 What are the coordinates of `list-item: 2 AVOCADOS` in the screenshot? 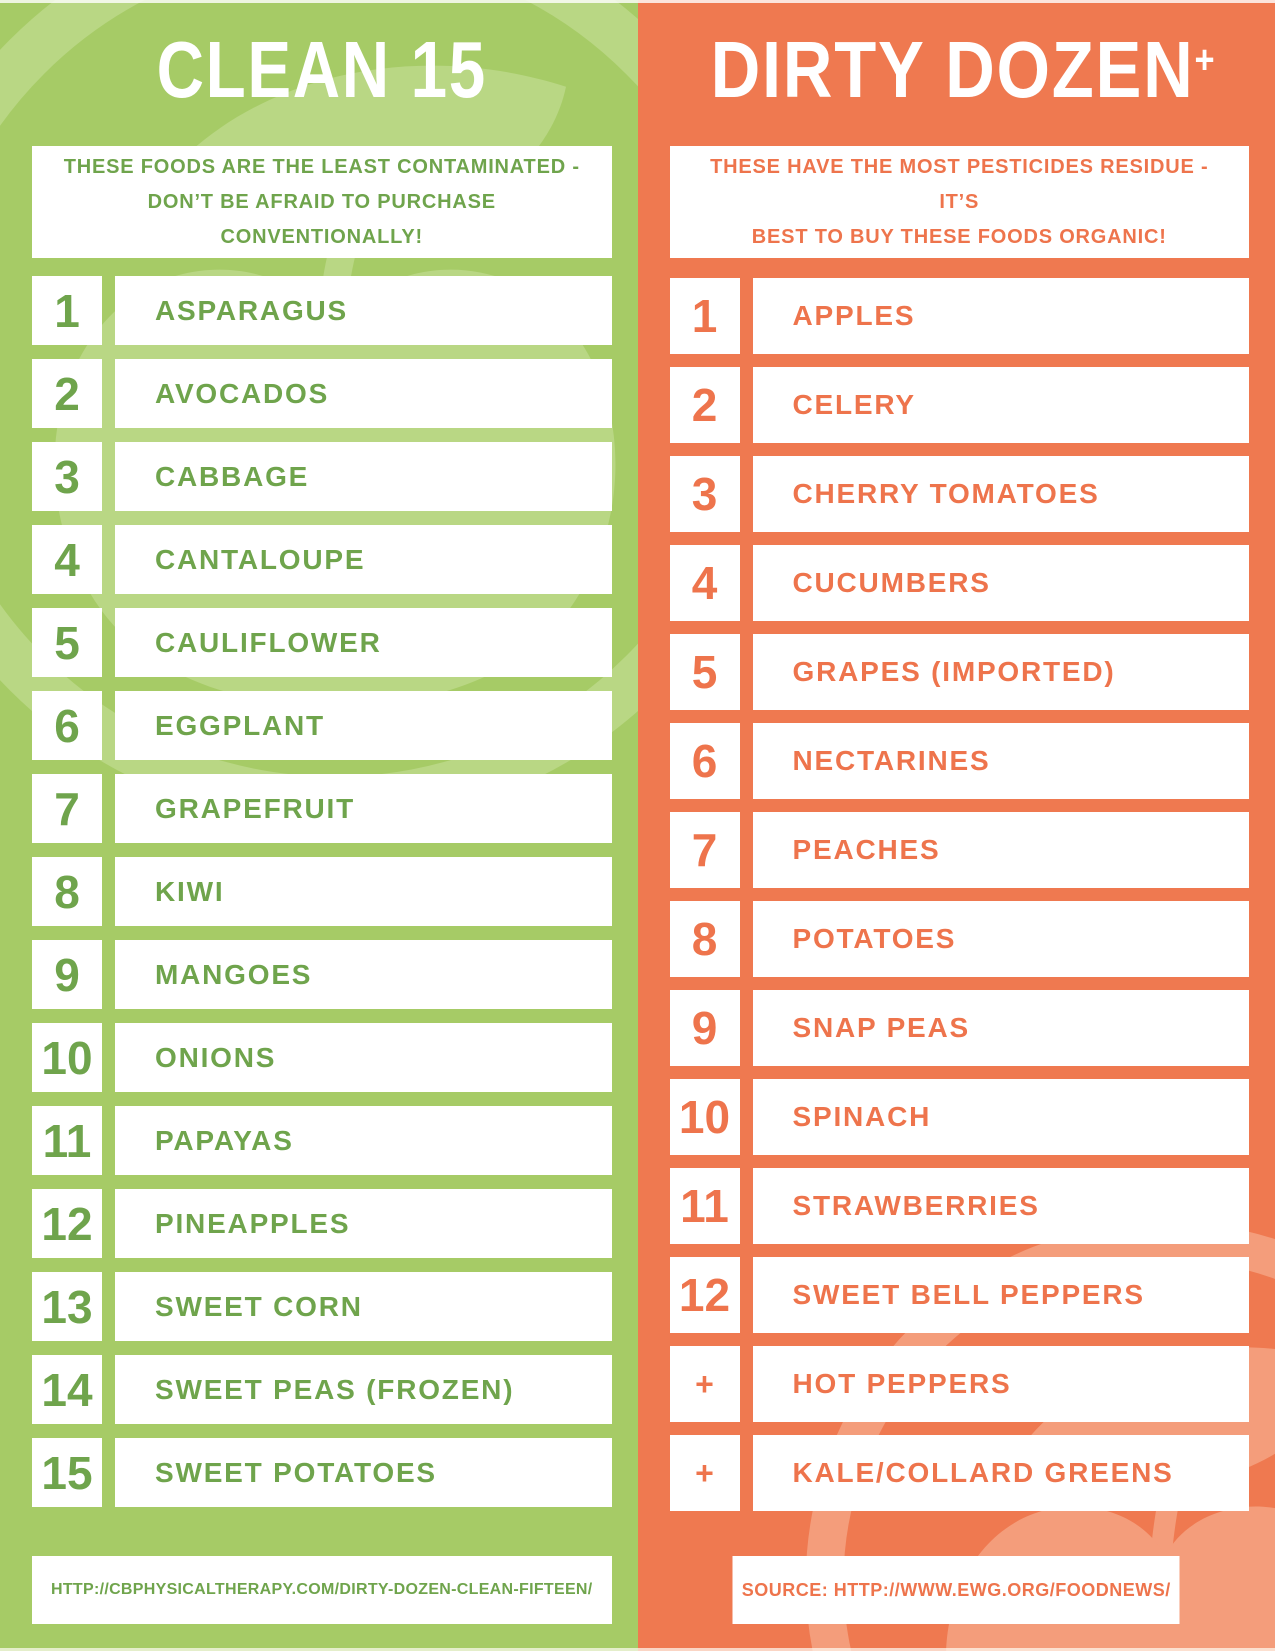 It's located at (322, 393).